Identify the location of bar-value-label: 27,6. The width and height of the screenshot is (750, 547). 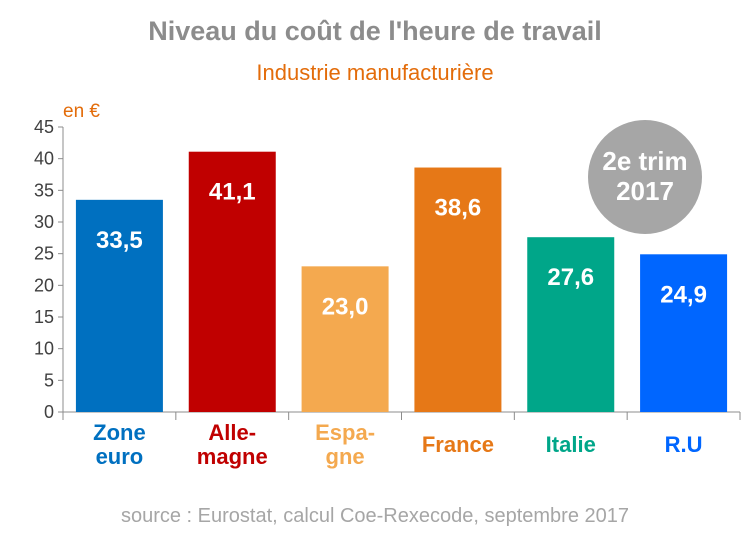
(570, 277).